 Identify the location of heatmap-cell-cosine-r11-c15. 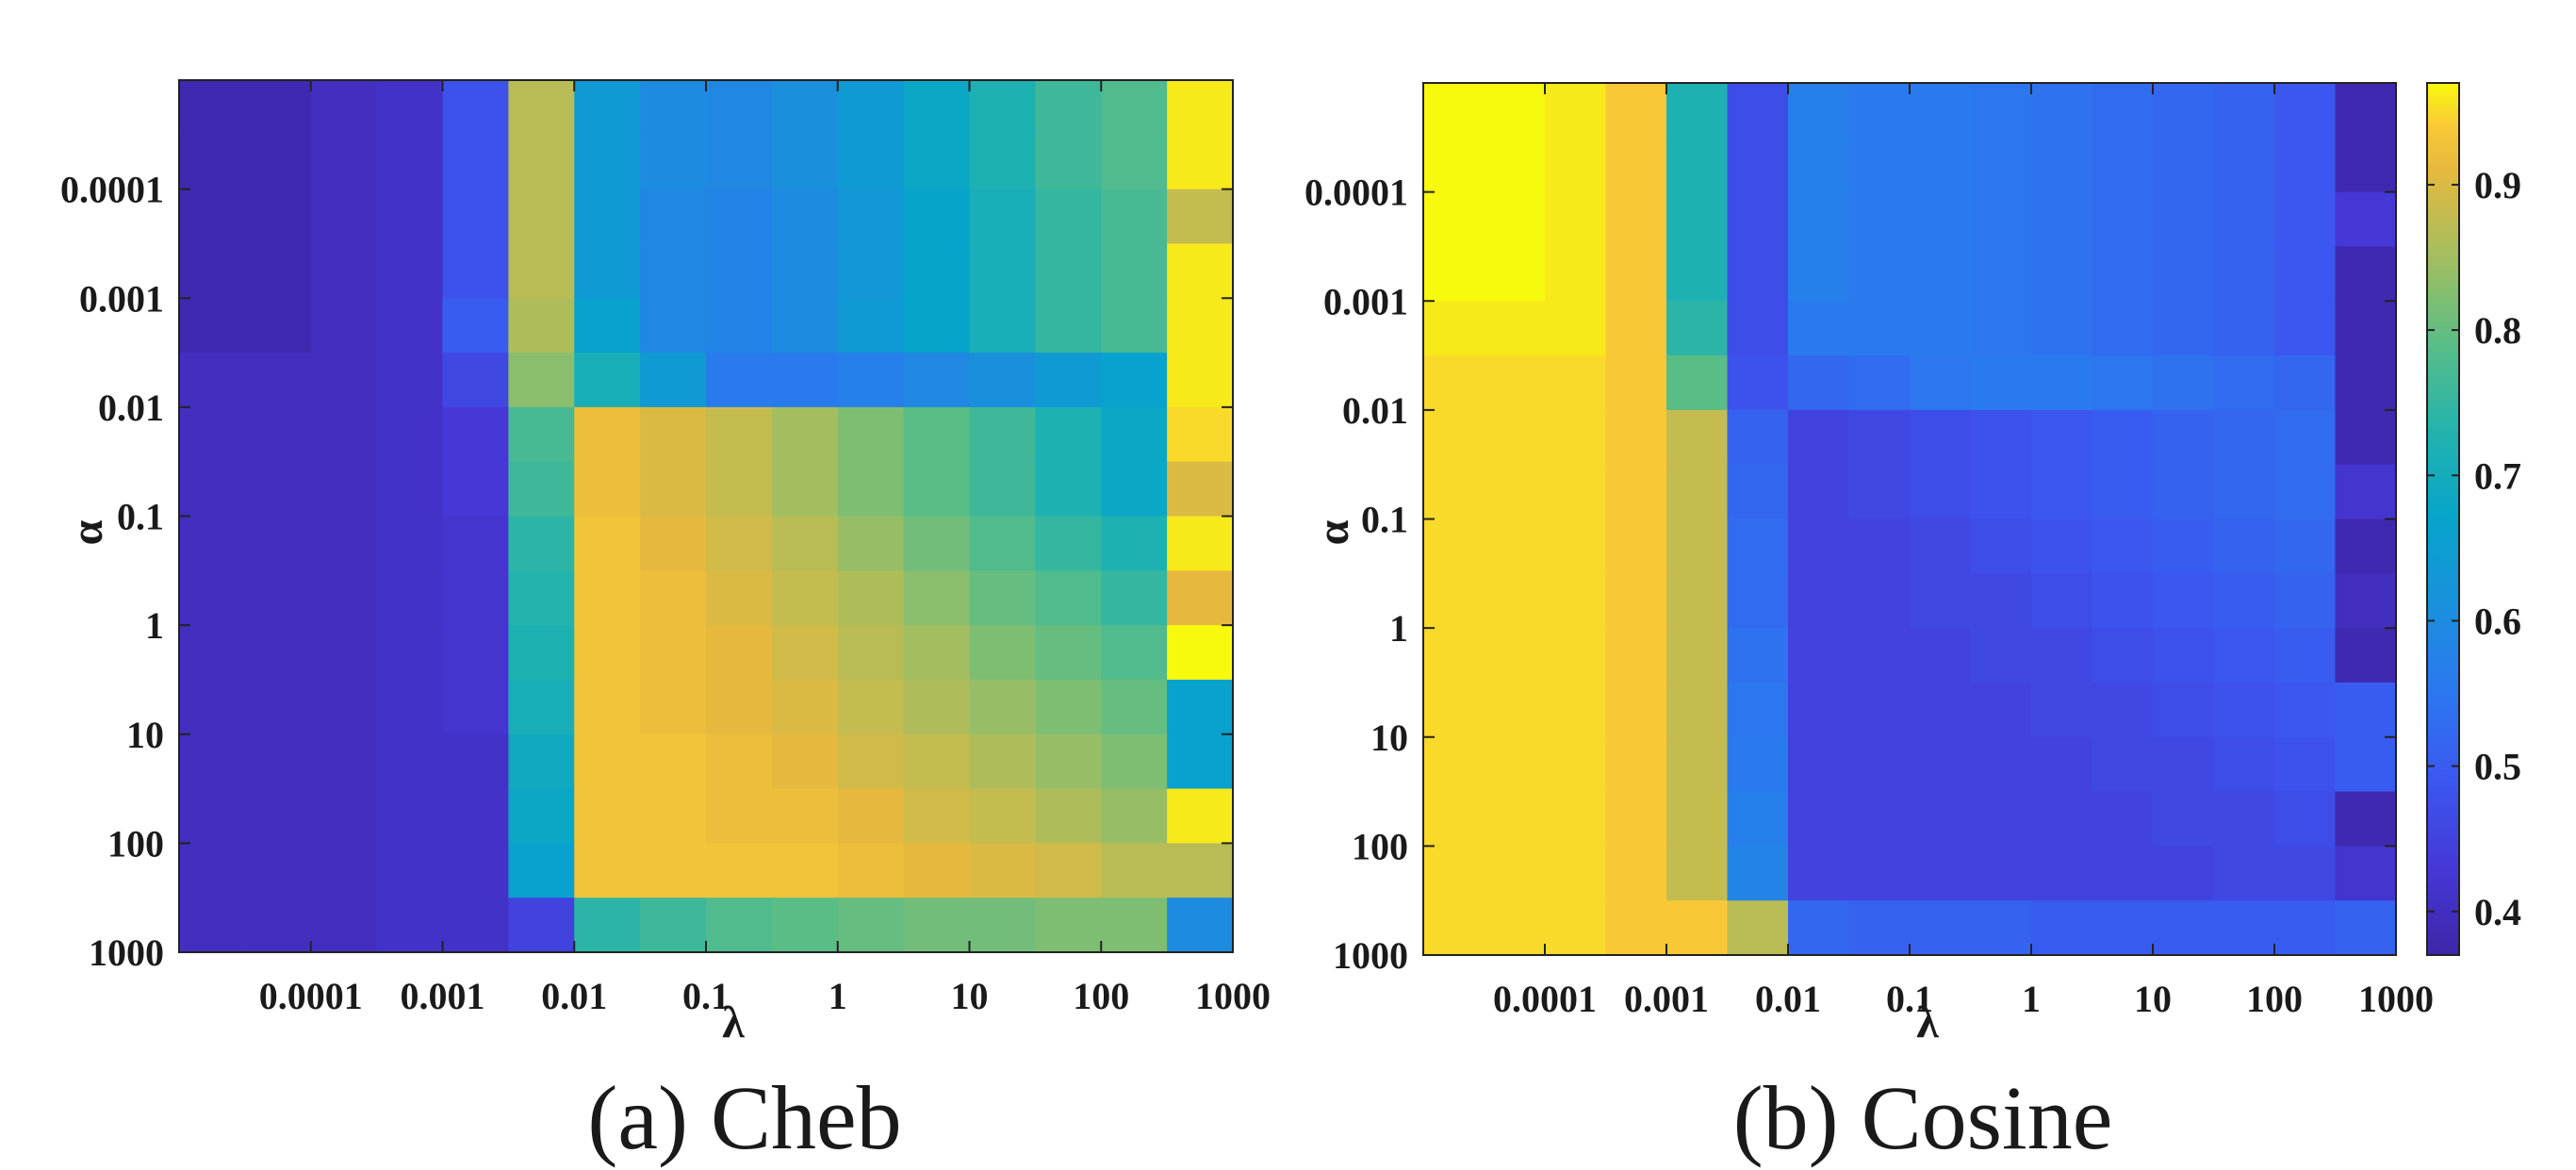
(2366, 710).